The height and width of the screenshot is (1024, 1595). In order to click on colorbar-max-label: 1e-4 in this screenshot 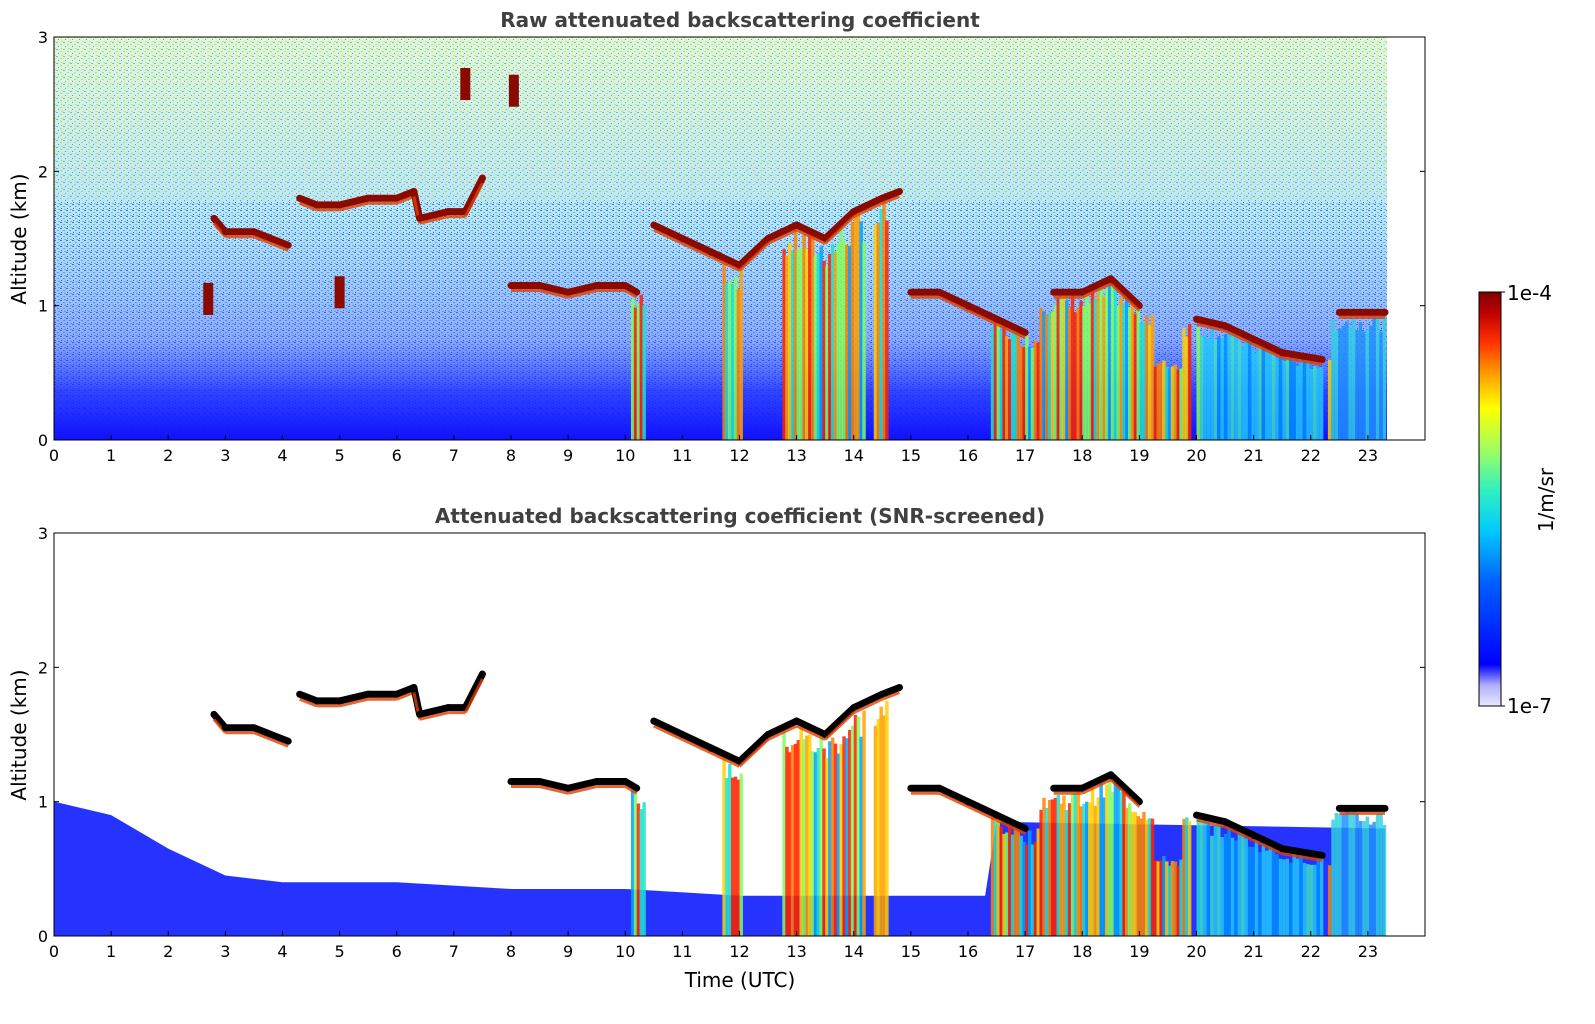, I will do `click(1529, 293)`.